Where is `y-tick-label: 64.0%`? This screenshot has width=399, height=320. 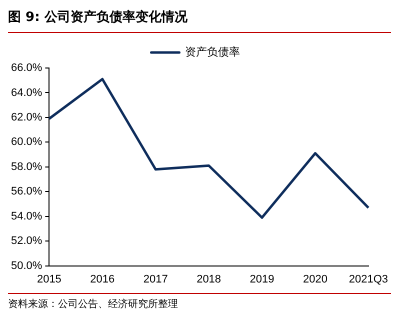 y-tick-label: 64.0% is located at coordinates (26, 92).